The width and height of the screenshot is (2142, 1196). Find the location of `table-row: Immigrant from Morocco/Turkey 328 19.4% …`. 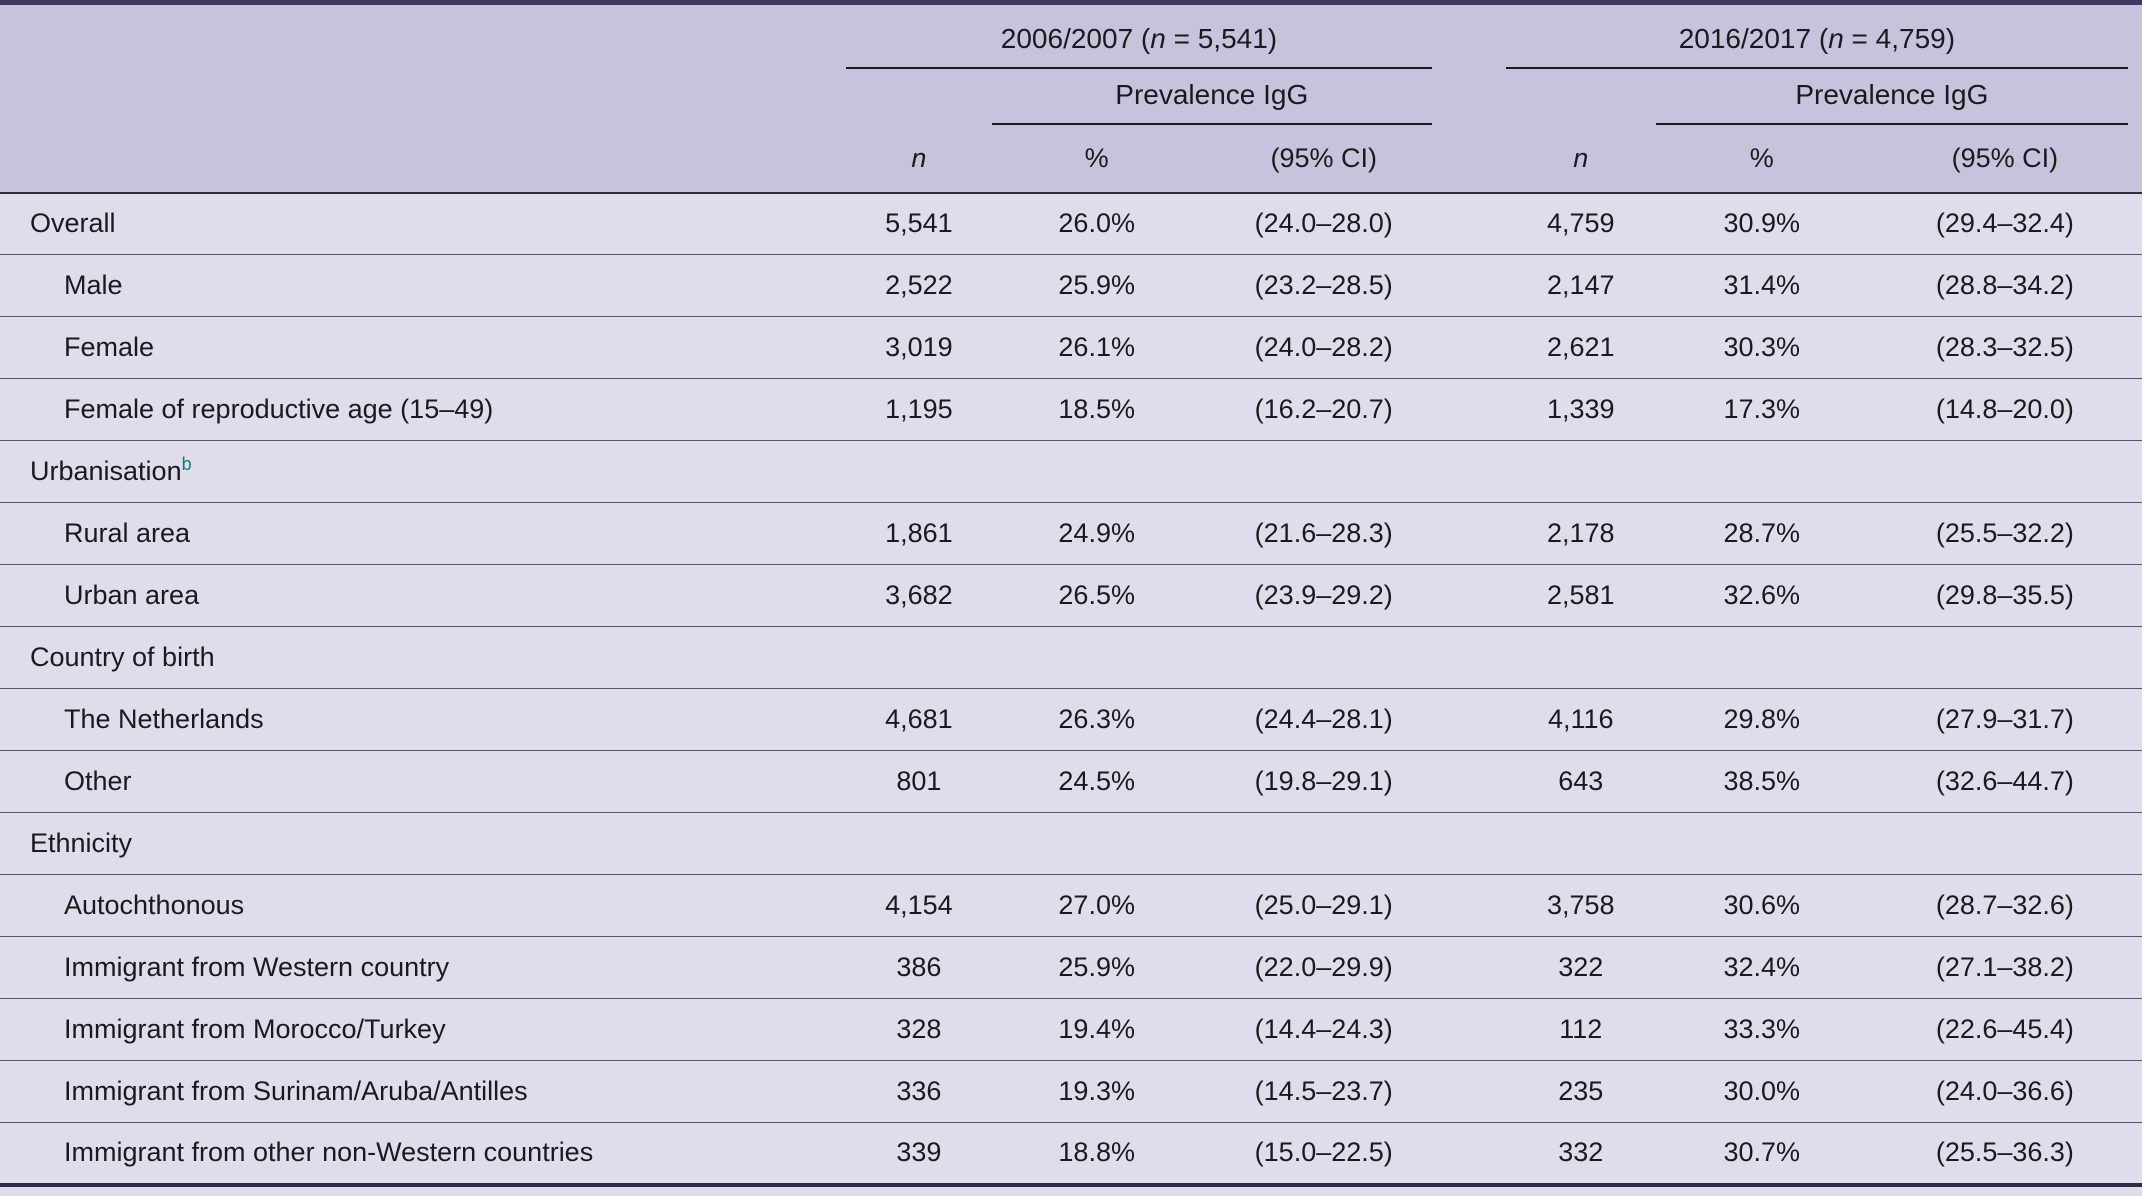

table-row: Immigrant from Morocco/Turkey 328 19.4% … is located at coordinates (1071, 1029).